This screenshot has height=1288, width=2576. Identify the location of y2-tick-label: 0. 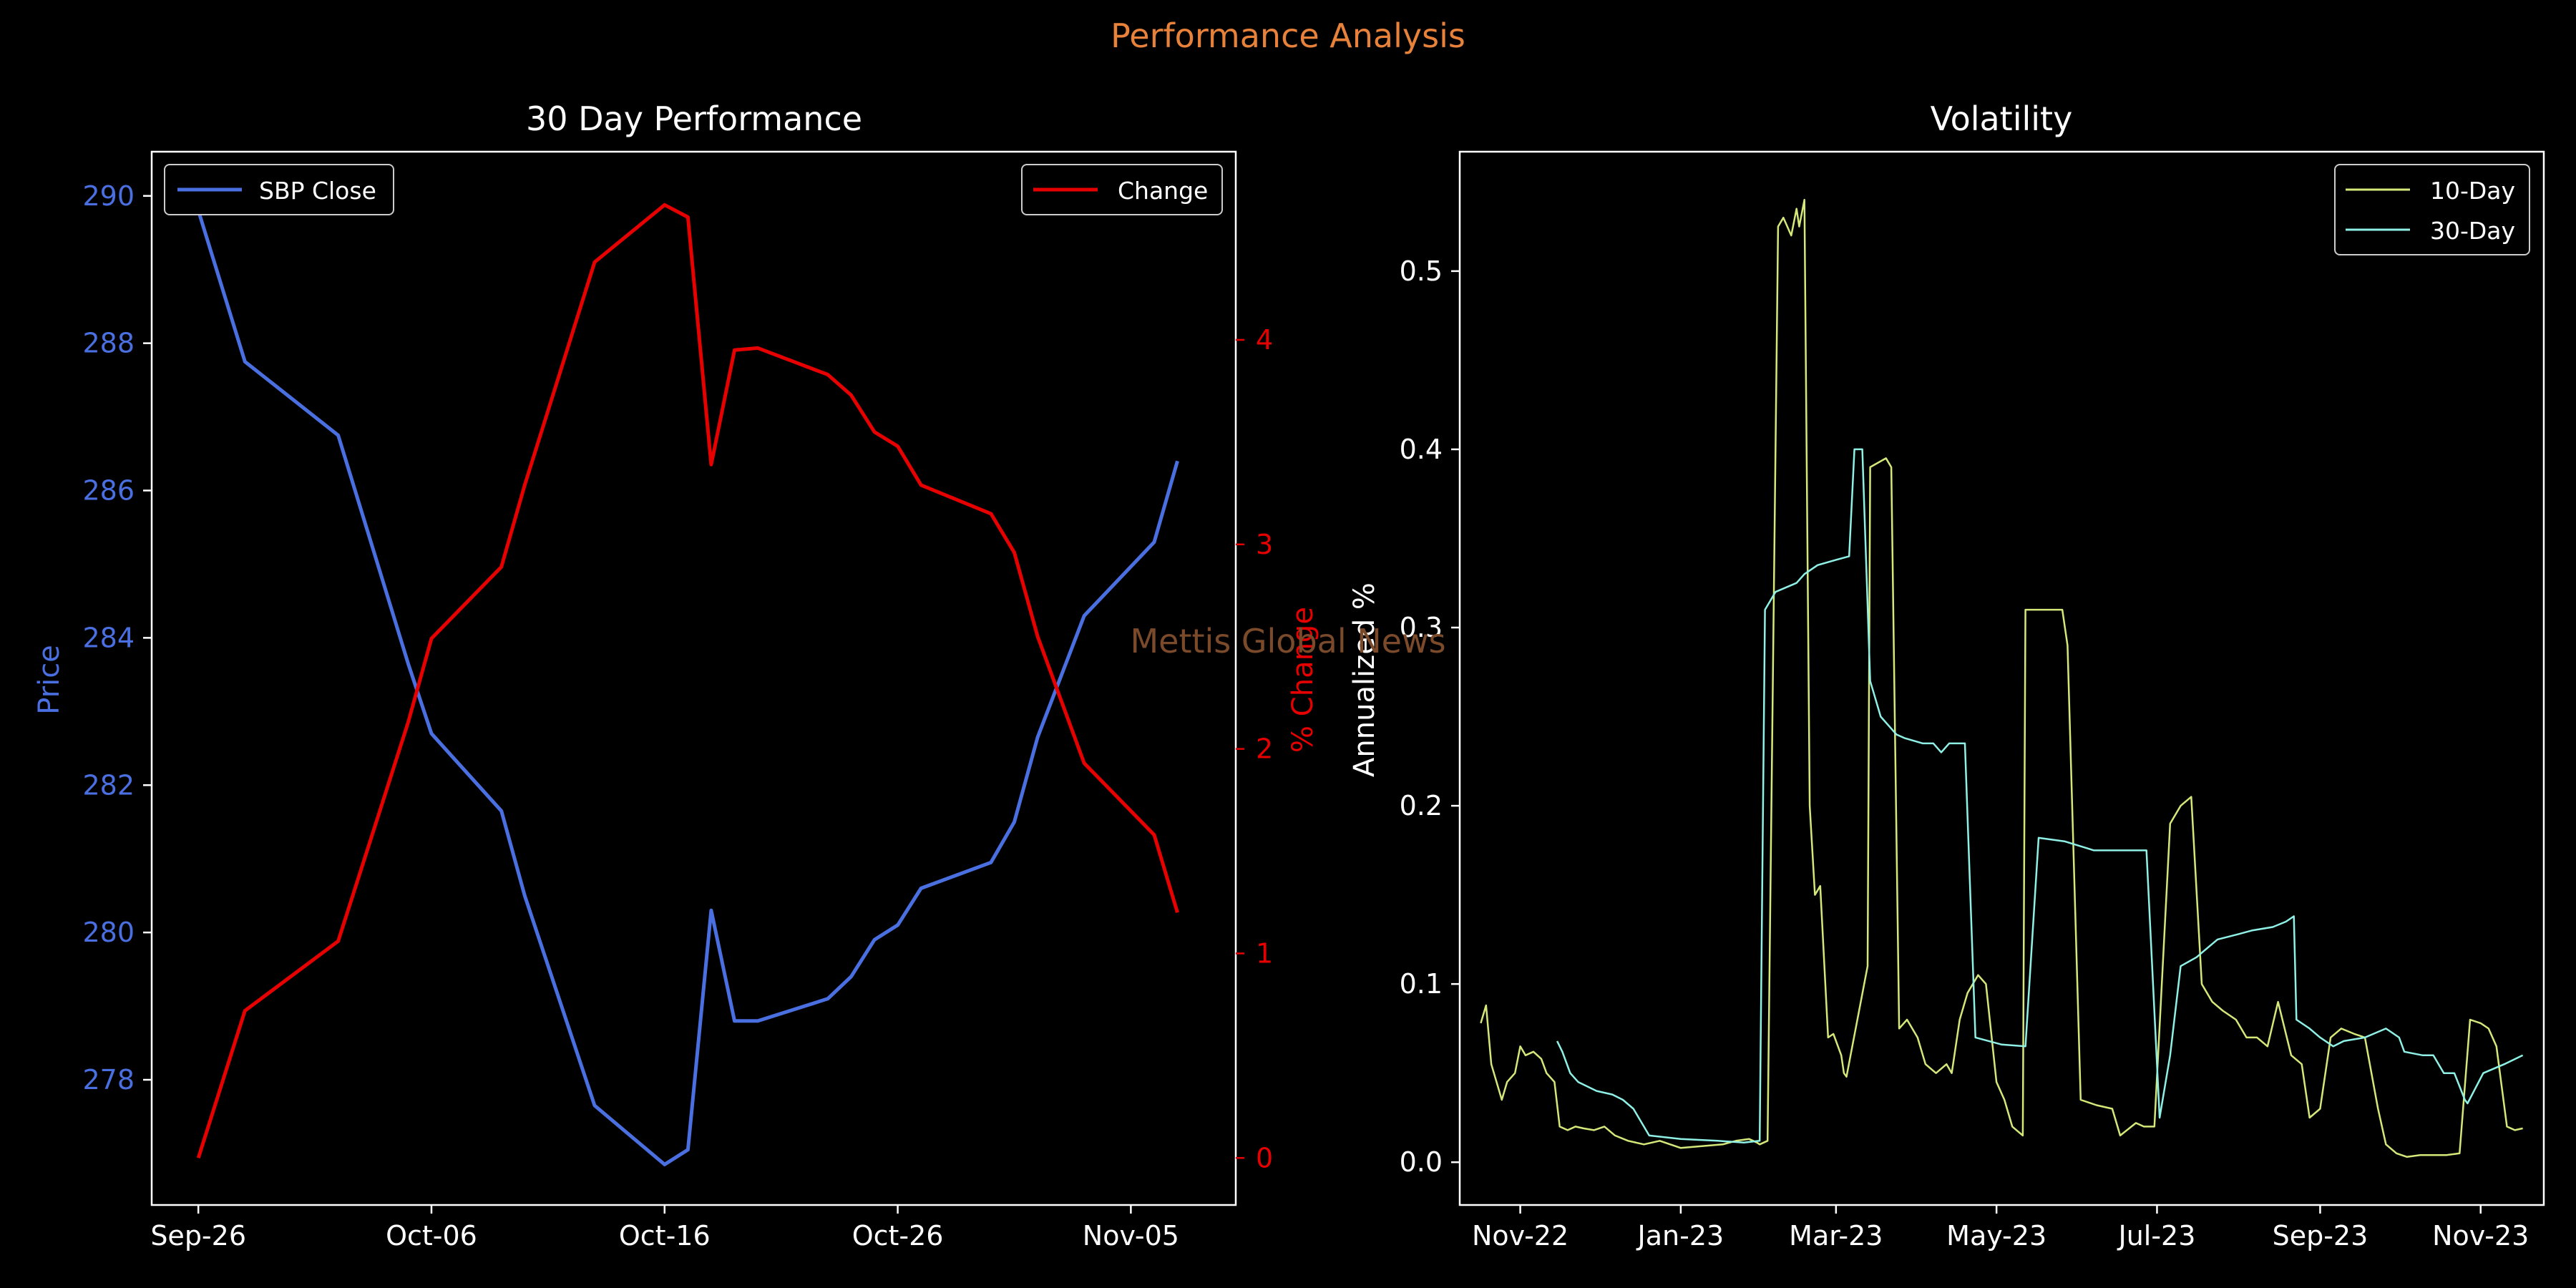
(1264, 1158).